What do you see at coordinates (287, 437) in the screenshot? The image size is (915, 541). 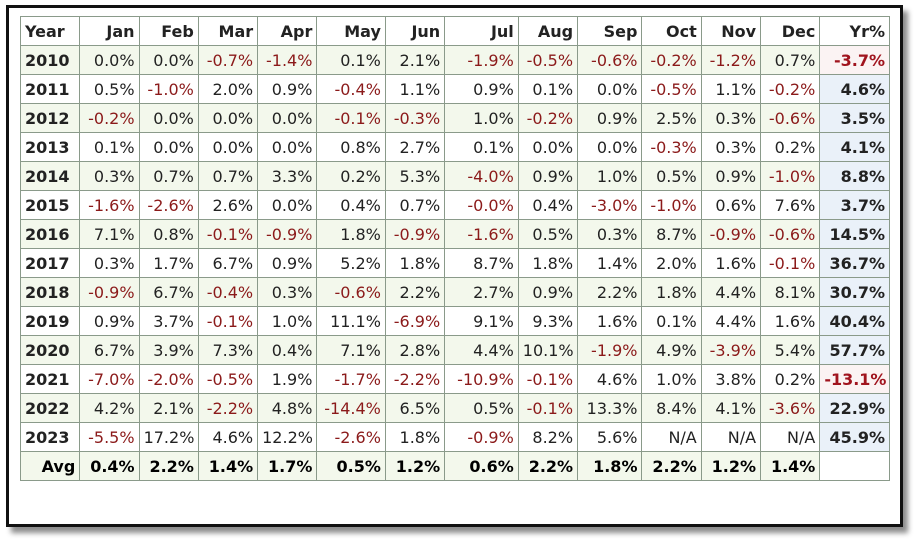 I see `monthly-return-cell: 12.2%` at bounding box center [287, 437].